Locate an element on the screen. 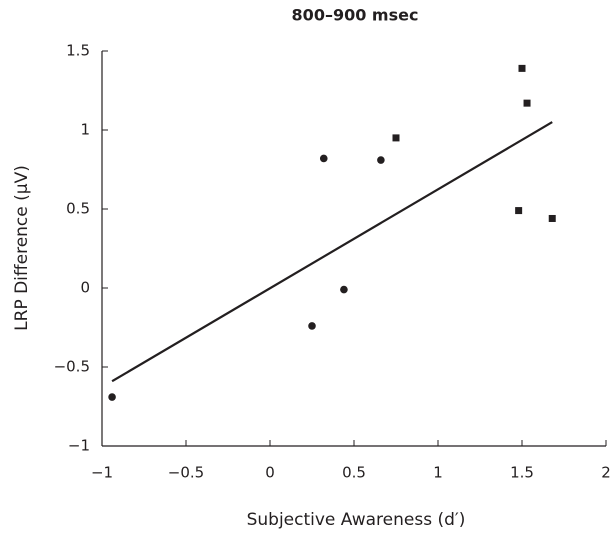 The image size is (610, 533). x-tick-label: −1 is located at coordinates (102, 473).